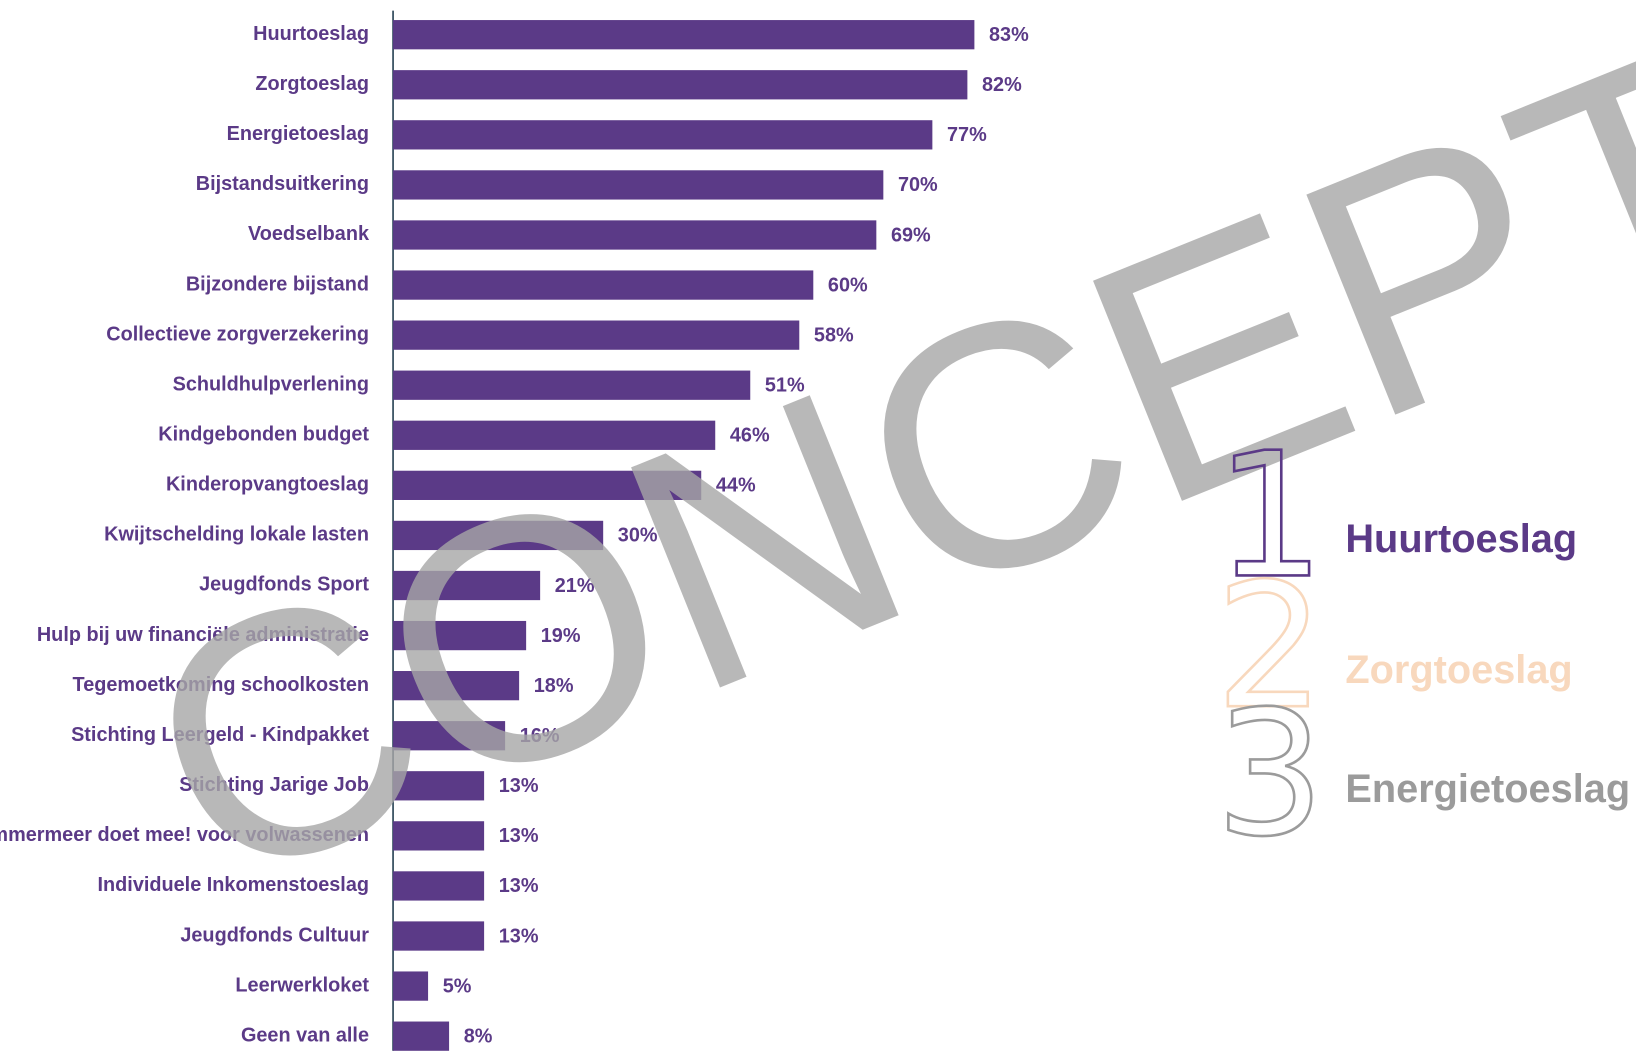  What do you see at coordinates (263, 435) in the screenshot?
I see `category-label: Kindgebonden budget` at bounding box center [263, 435].